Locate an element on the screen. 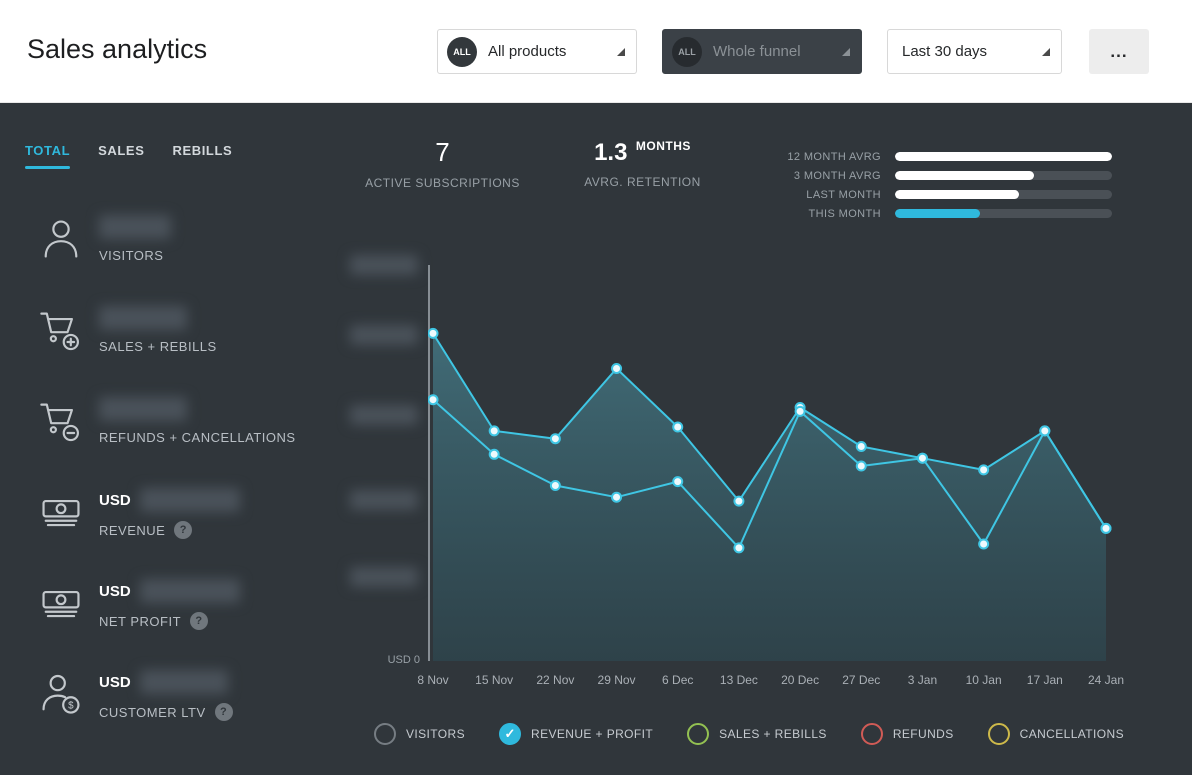 This screenshot has width=1192, height=775. funnel-filter-label: Whole funnel is located at coordinates (757, 51).